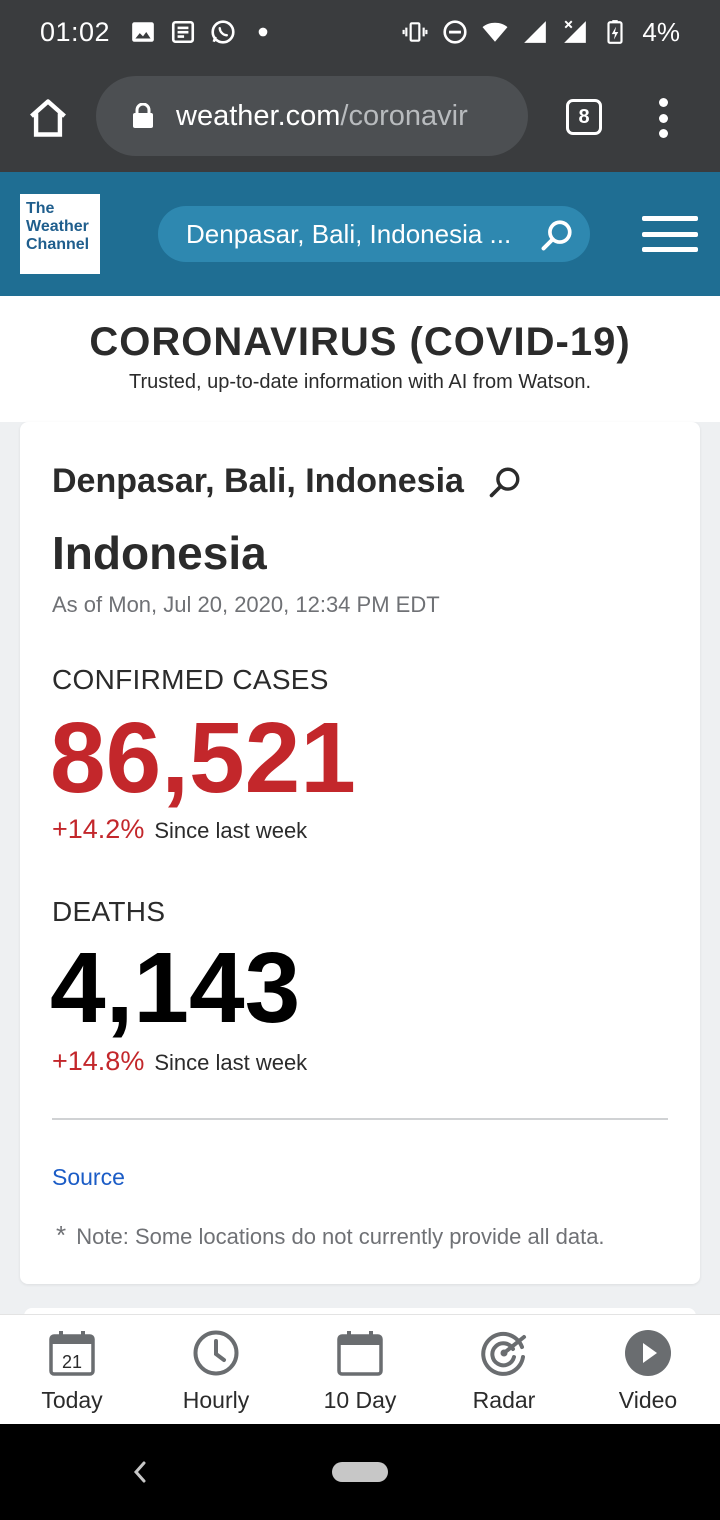 The height and width of the screenshot is (1520, 720). Describe the element at coordinates (72, 1362) in the screenshot. I see `calendar-day-number: 21` at that location.